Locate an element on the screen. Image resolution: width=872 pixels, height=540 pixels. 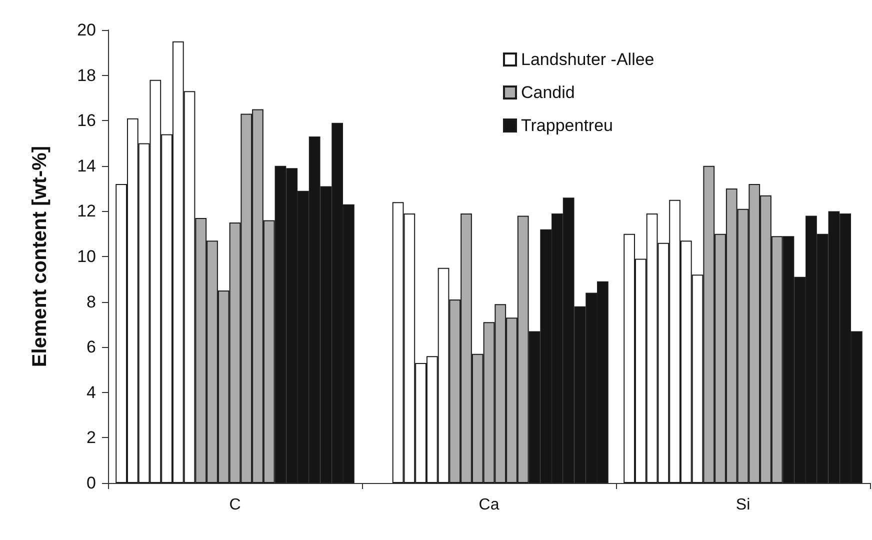
legend-label: Candid is located at coordinates (548, 92).